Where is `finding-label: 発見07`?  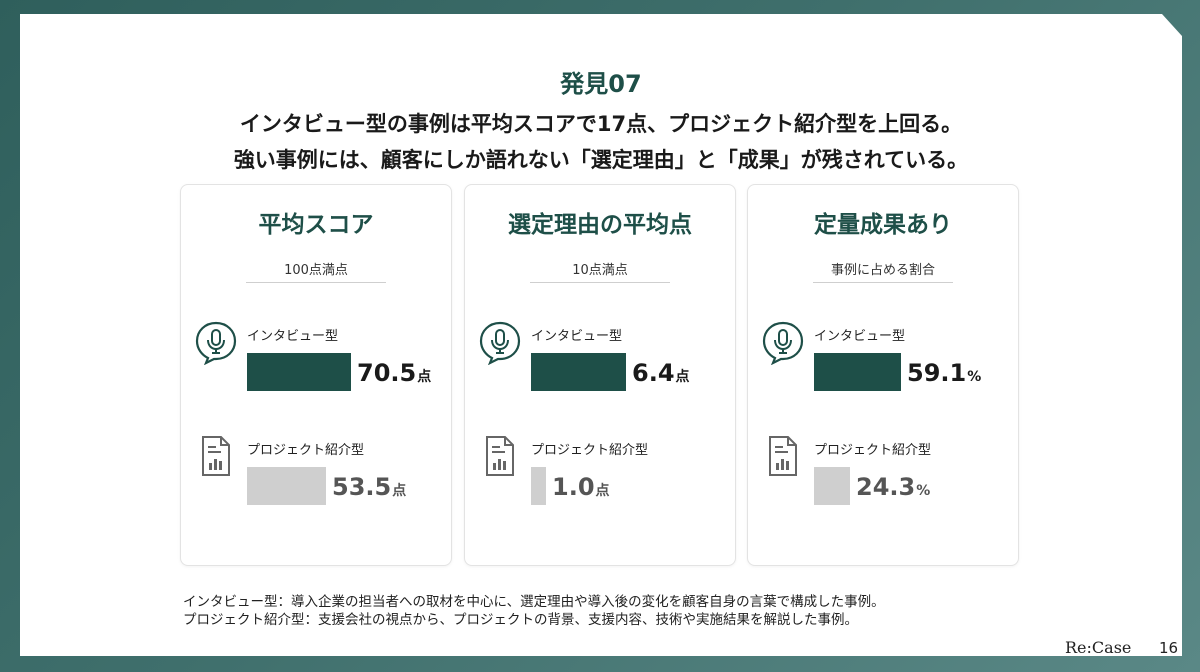
finding-label: 発見07 is located at coordinates (601, 84).